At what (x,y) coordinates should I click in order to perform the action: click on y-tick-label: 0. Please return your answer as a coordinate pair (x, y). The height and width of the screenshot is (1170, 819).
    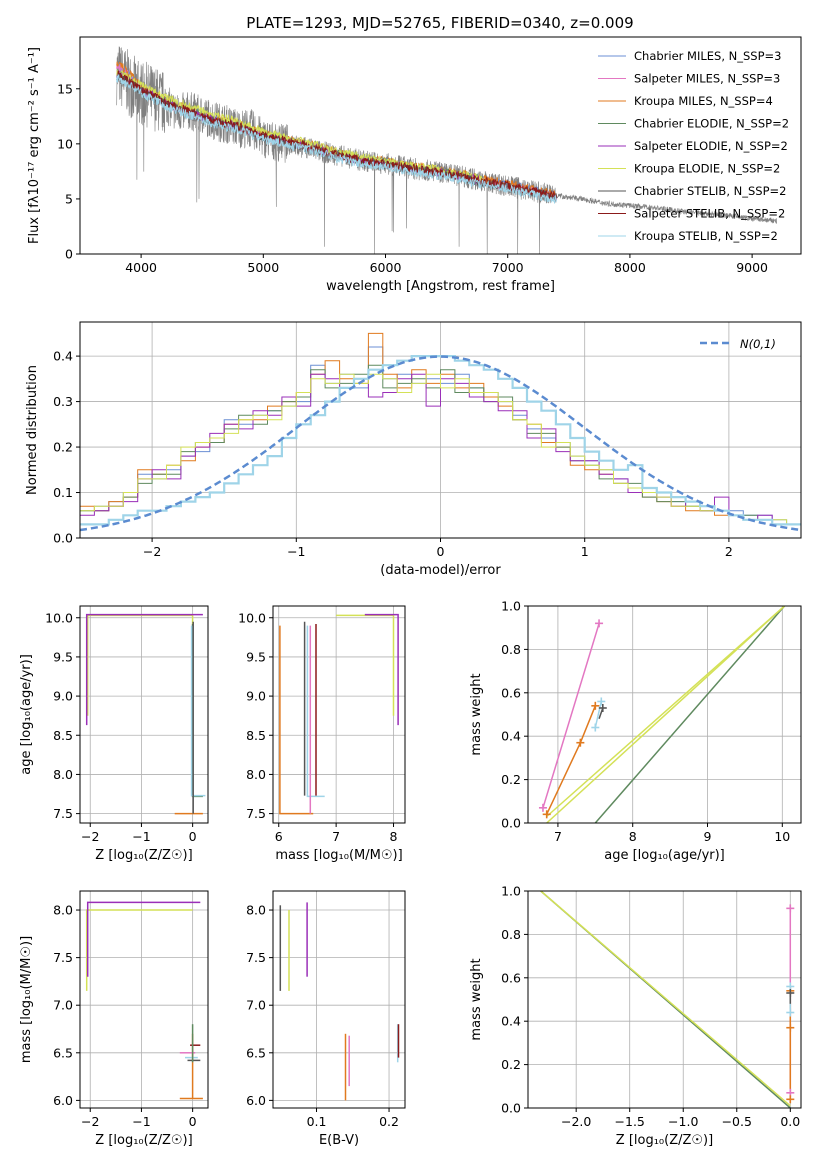
    Looking at the image, I should click on (69, 254).